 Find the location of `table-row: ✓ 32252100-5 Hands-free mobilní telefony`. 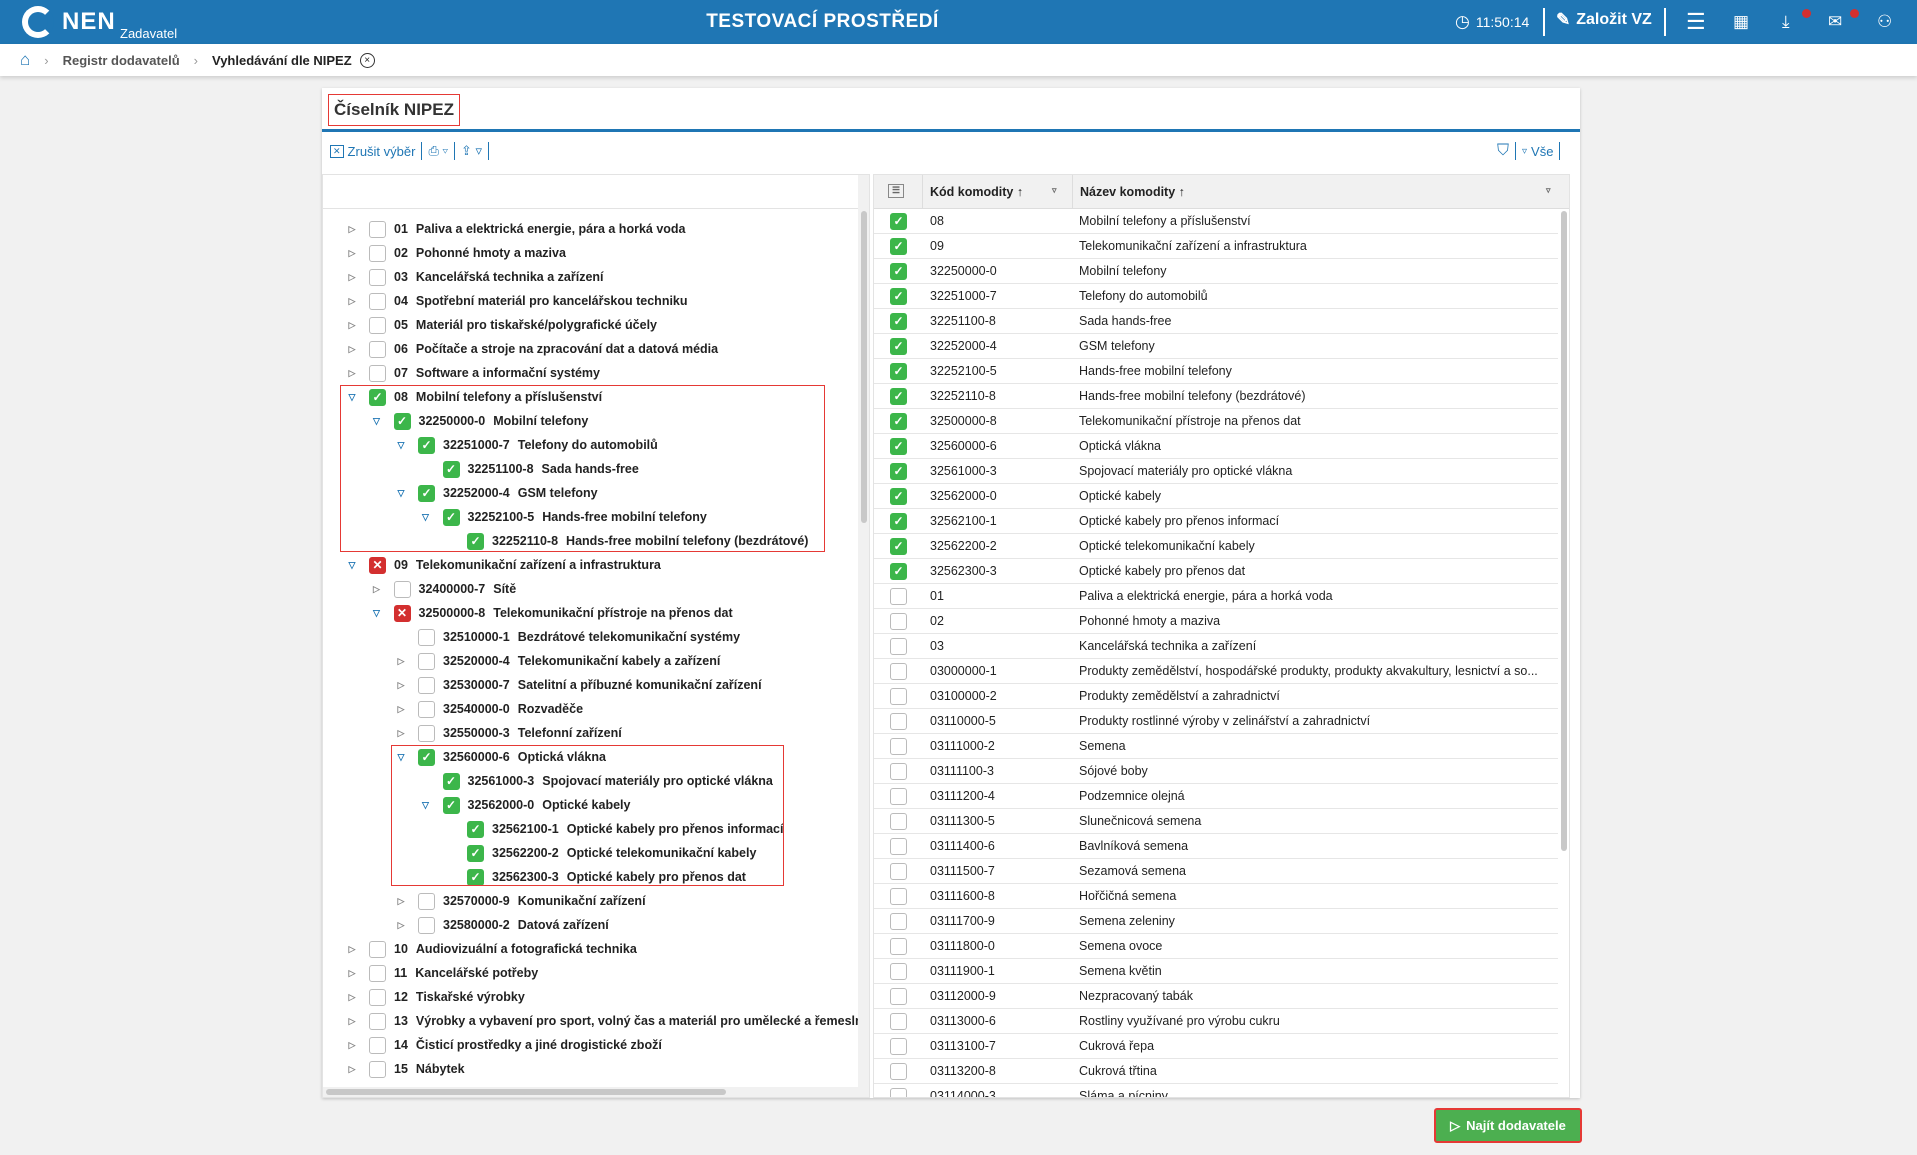

table-row: ✓ 32252100-5 Hands-free mobilní telefony is located at coordinates (1221, 371).